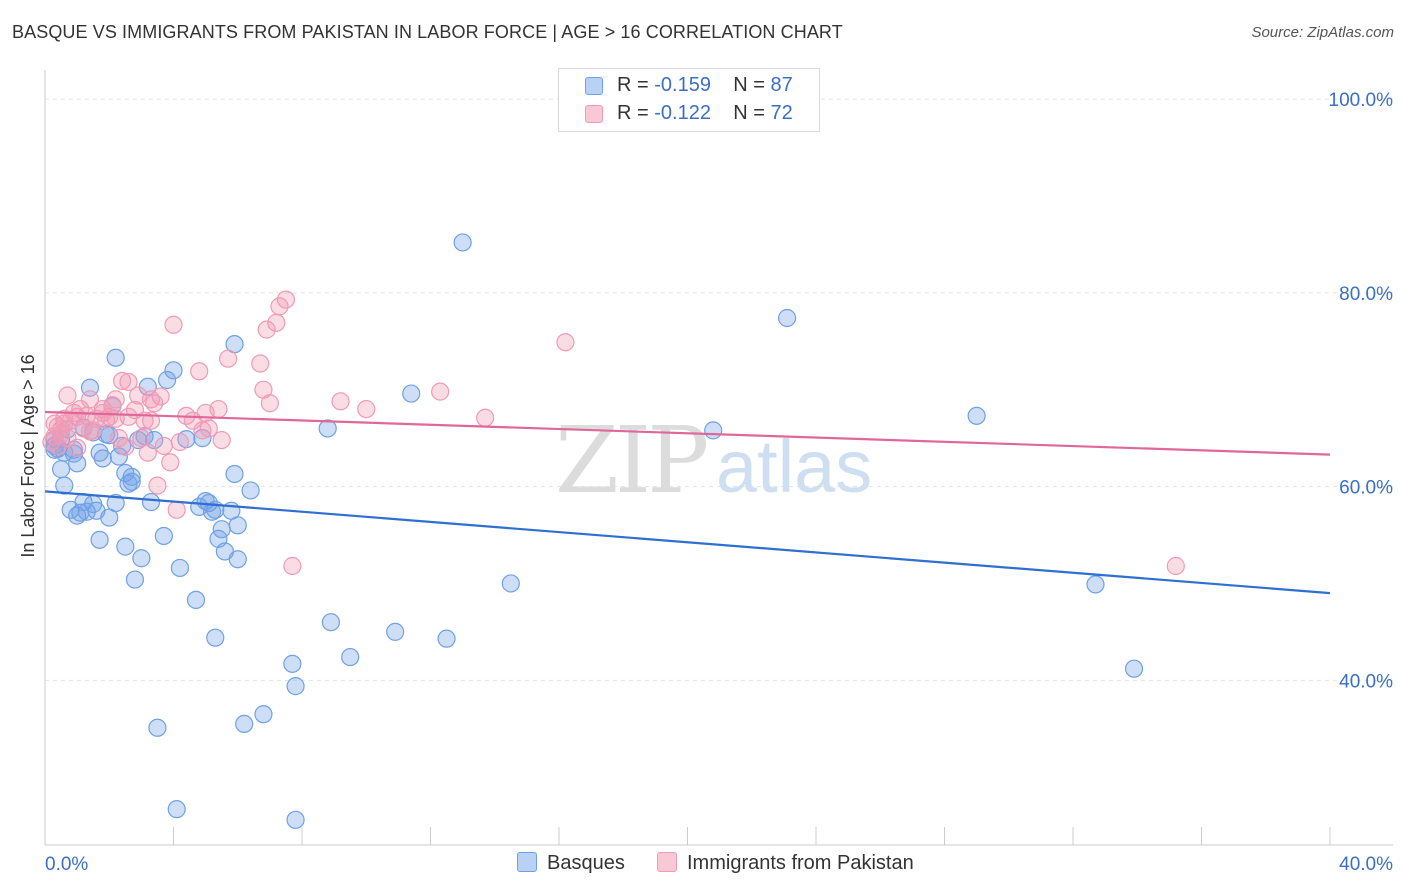  I want to click on legend-row-basques: R = -0.159 N = 87, so click(689, 86).